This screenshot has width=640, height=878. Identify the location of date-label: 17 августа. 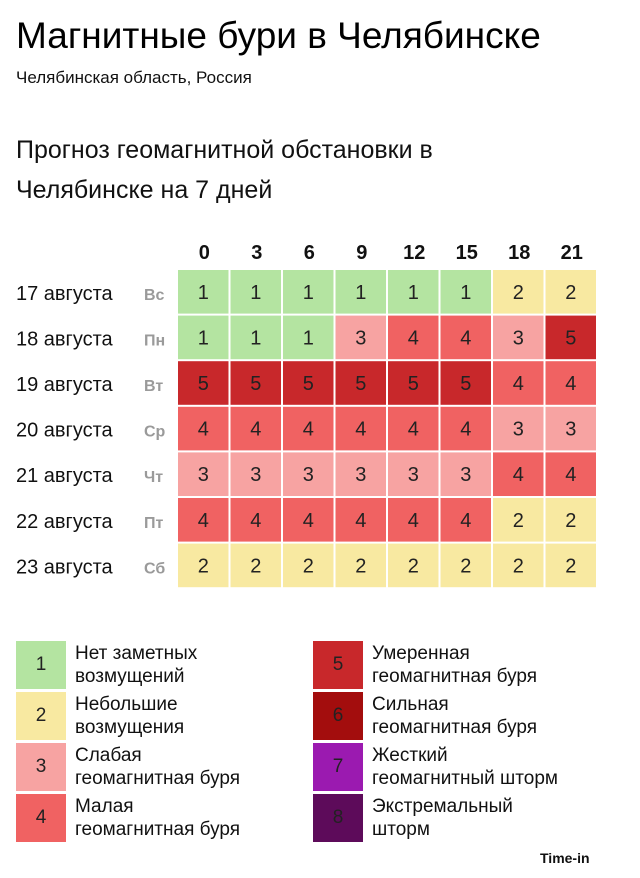
(65, 294).